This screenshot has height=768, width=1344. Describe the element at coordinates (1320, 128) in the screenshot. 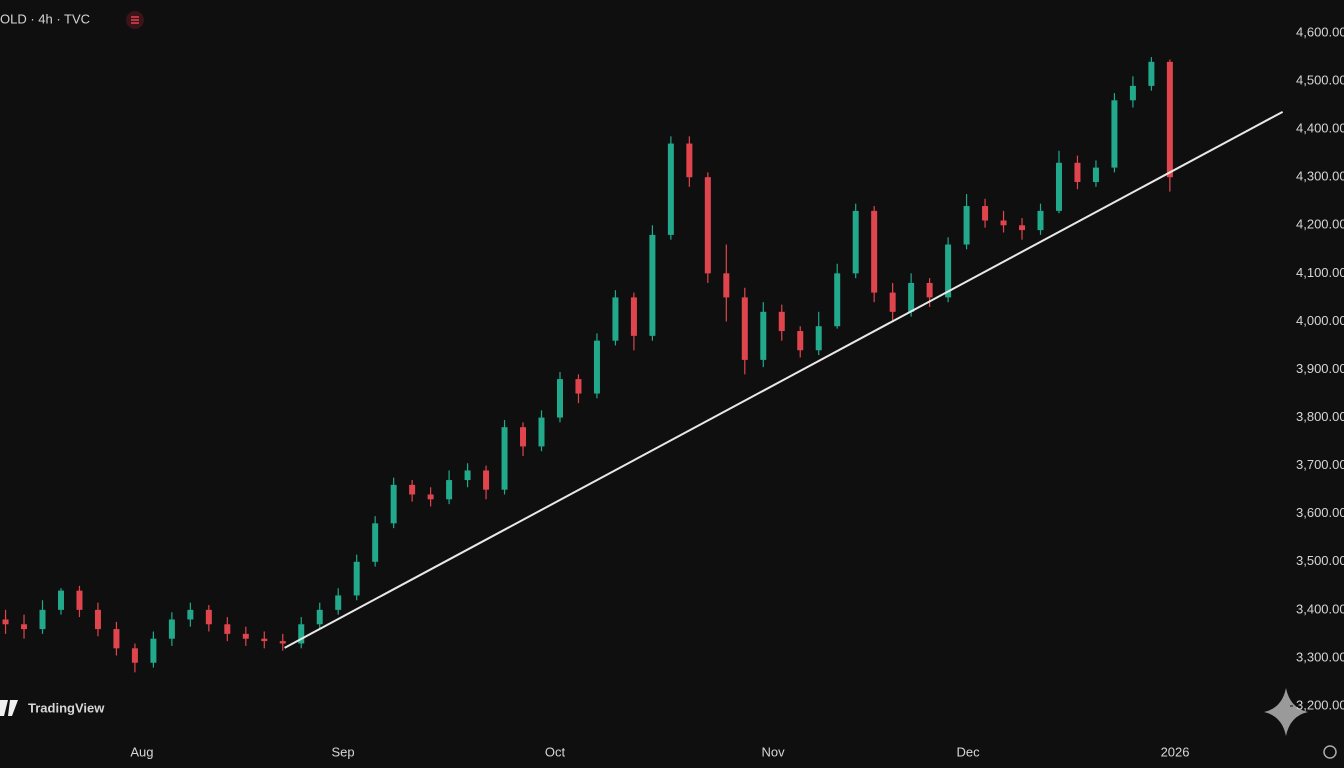

I see `y-tick-label: 4,400.00` at that location.